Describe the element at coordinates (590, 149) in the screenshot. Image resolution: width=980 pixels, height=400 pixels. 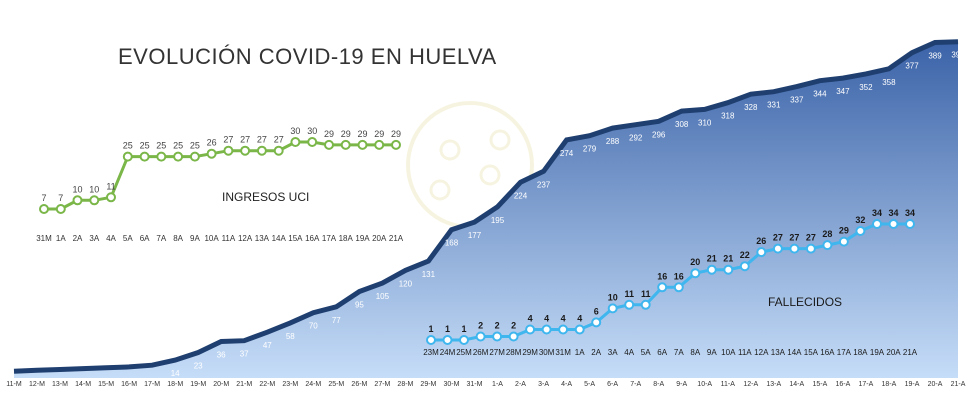
I see `cases-value-label: 279` at that location.